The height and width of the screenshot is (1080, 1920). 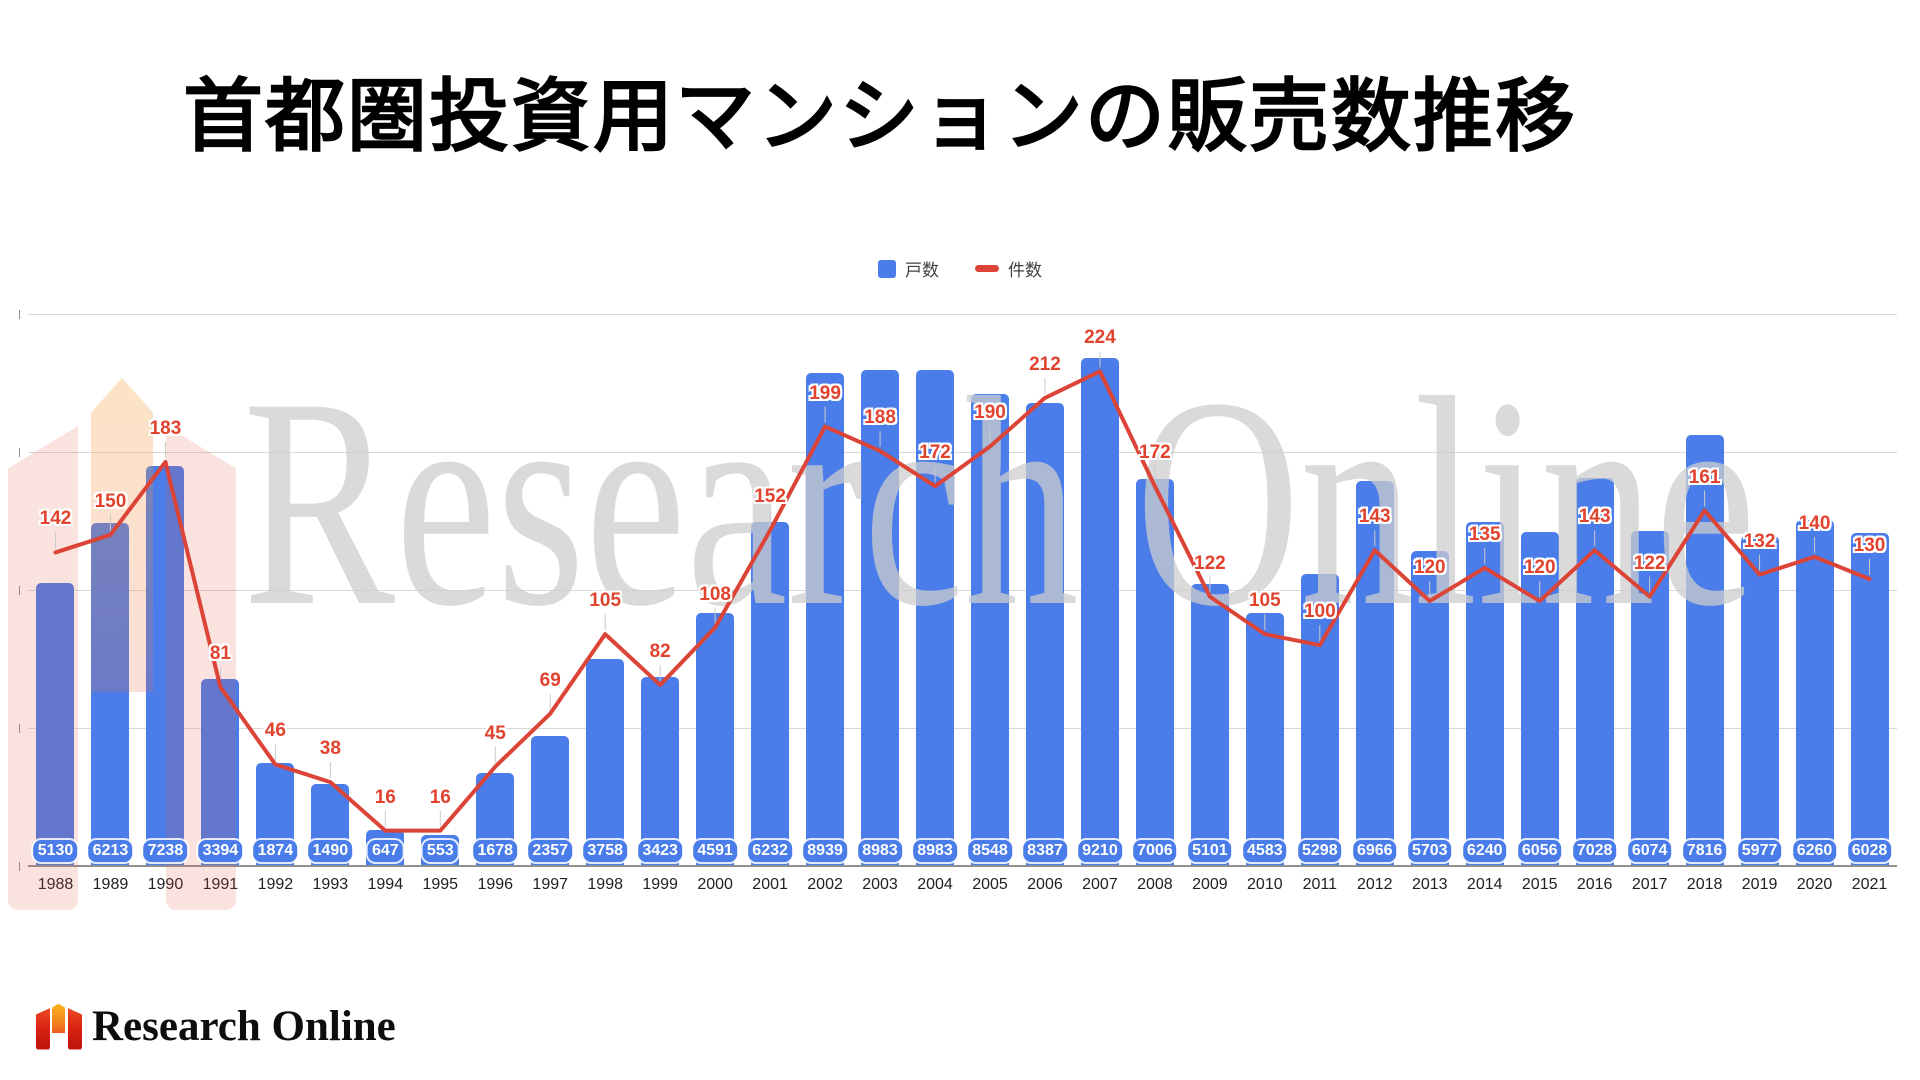 I want to click on bar-value-label: 1678, so click(x=495, y=851).